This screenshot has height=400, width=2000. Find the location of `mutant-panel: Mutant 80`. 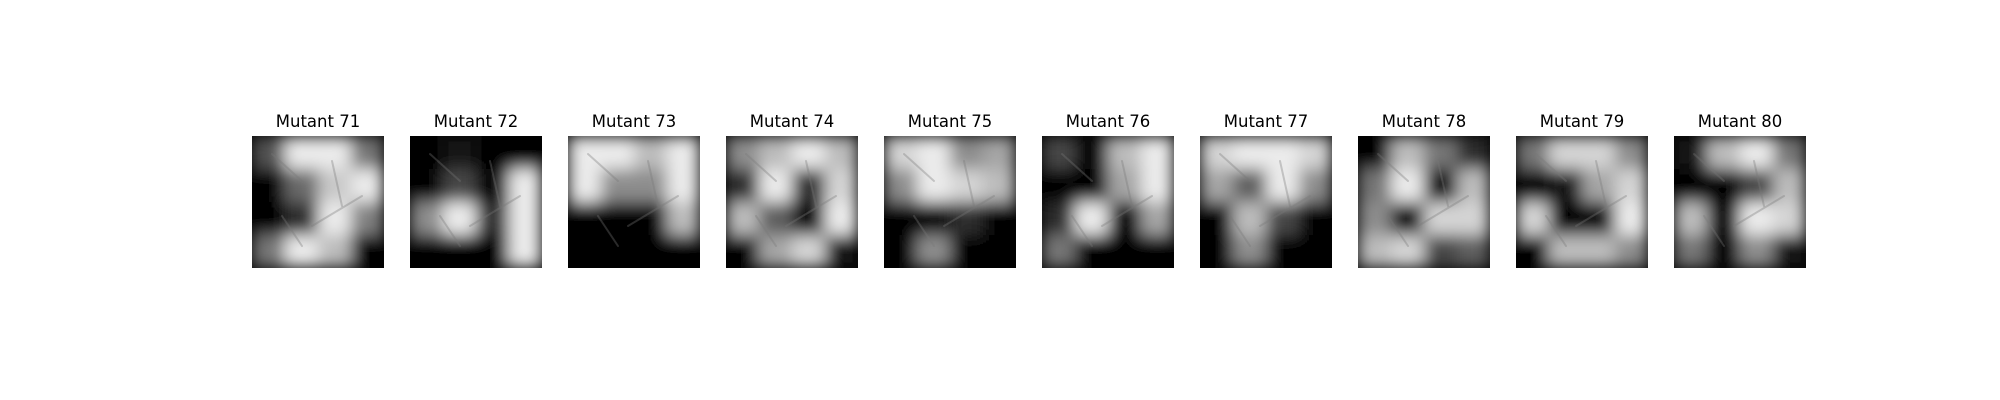

mutant-panel: Mutant 80 is located at coordinates (1740, 190).